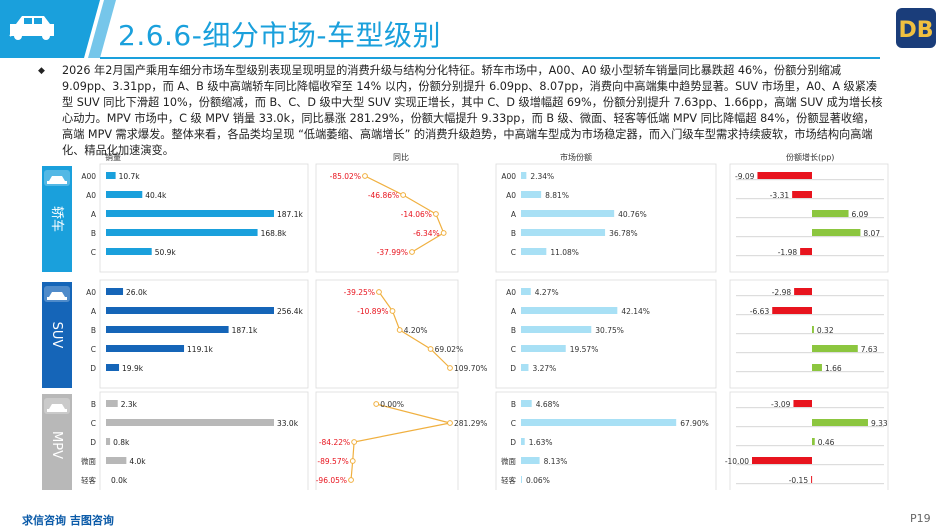  What do you see at coordinates (137, 292) in the screenshot?
I see `sales-label: 26.0k` at bounding box center [137, 292].